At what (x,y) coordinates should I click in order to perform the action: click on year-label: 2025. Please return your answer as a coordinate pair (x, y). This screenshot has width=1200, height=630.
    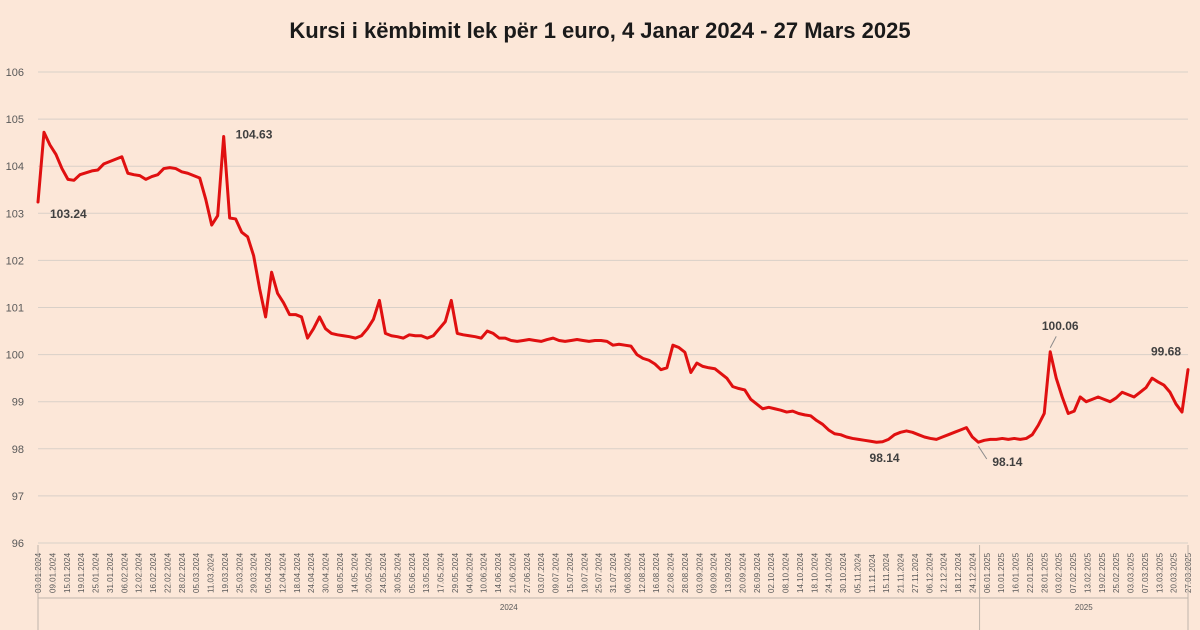
    Looking at the image, I should click on (1084, 607).